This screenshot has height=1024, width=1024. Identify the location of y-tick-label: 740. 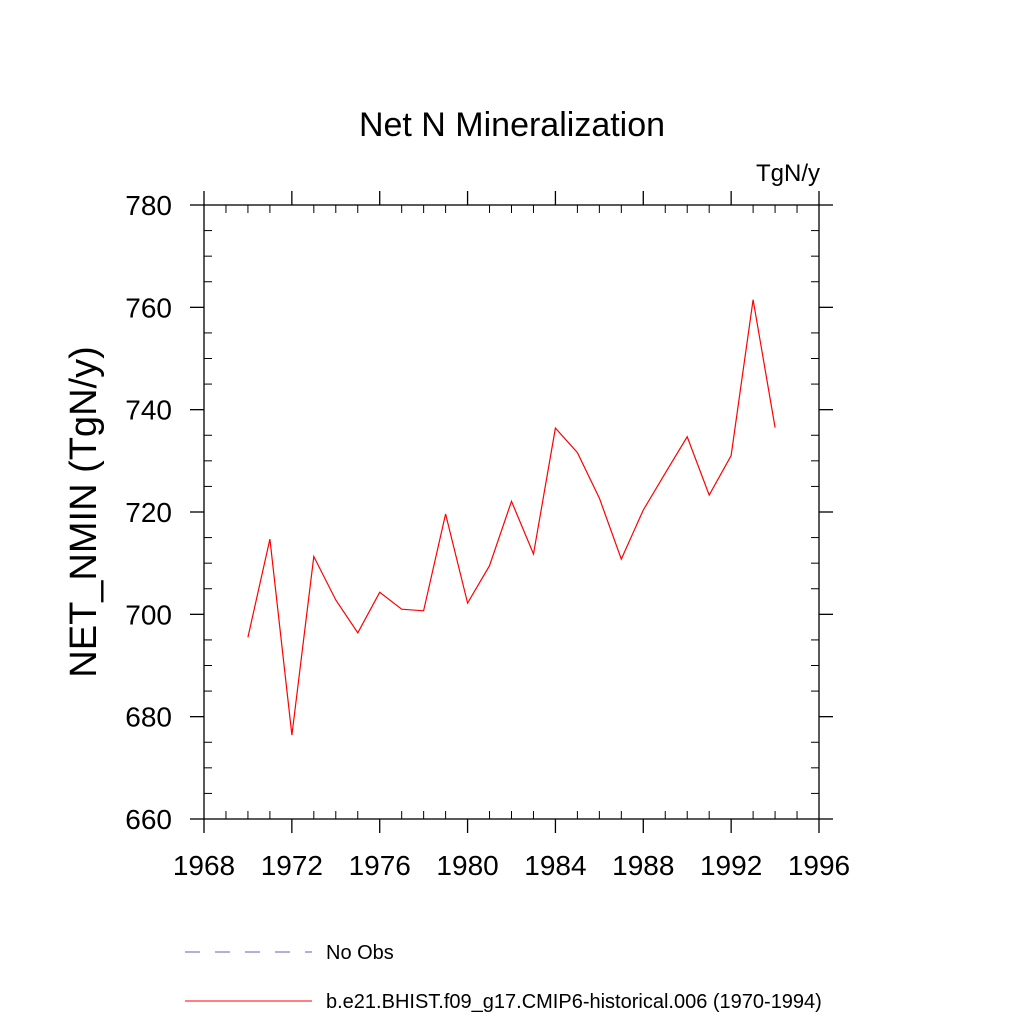
(148, 410).